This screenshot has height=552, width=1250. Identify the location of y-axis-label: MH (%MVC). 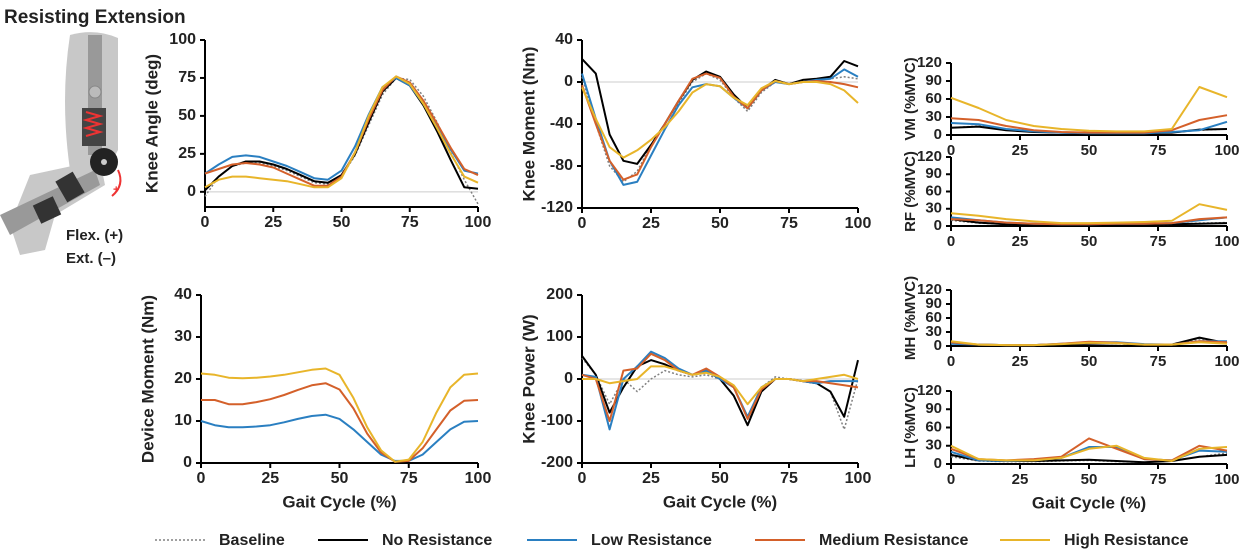
(910, 318).